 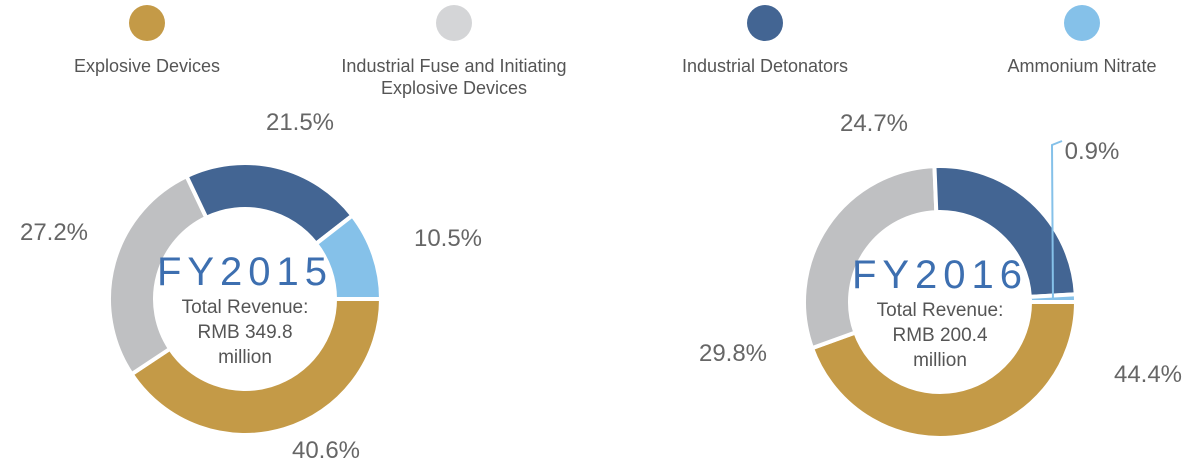 What do you see at coordinates (939, 335) in the screenshot?
I see `center-text-line: RMB 200.4` at bounding box center [939, 335].